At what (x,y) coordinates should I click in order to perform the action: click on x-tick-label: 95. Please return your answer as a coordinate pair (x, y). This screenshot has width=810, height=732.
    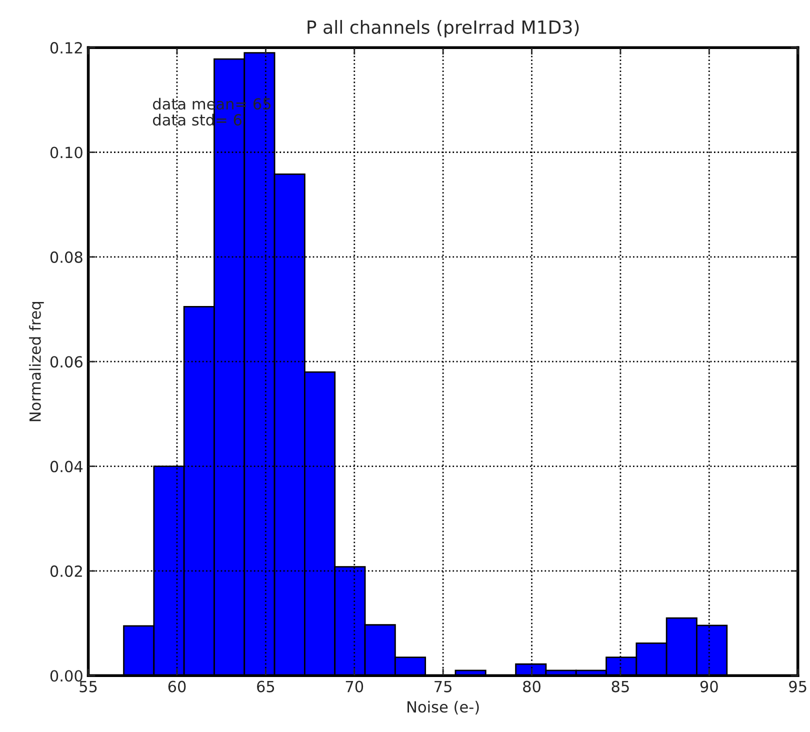
    Looking at the image, I should click on (797, 686).